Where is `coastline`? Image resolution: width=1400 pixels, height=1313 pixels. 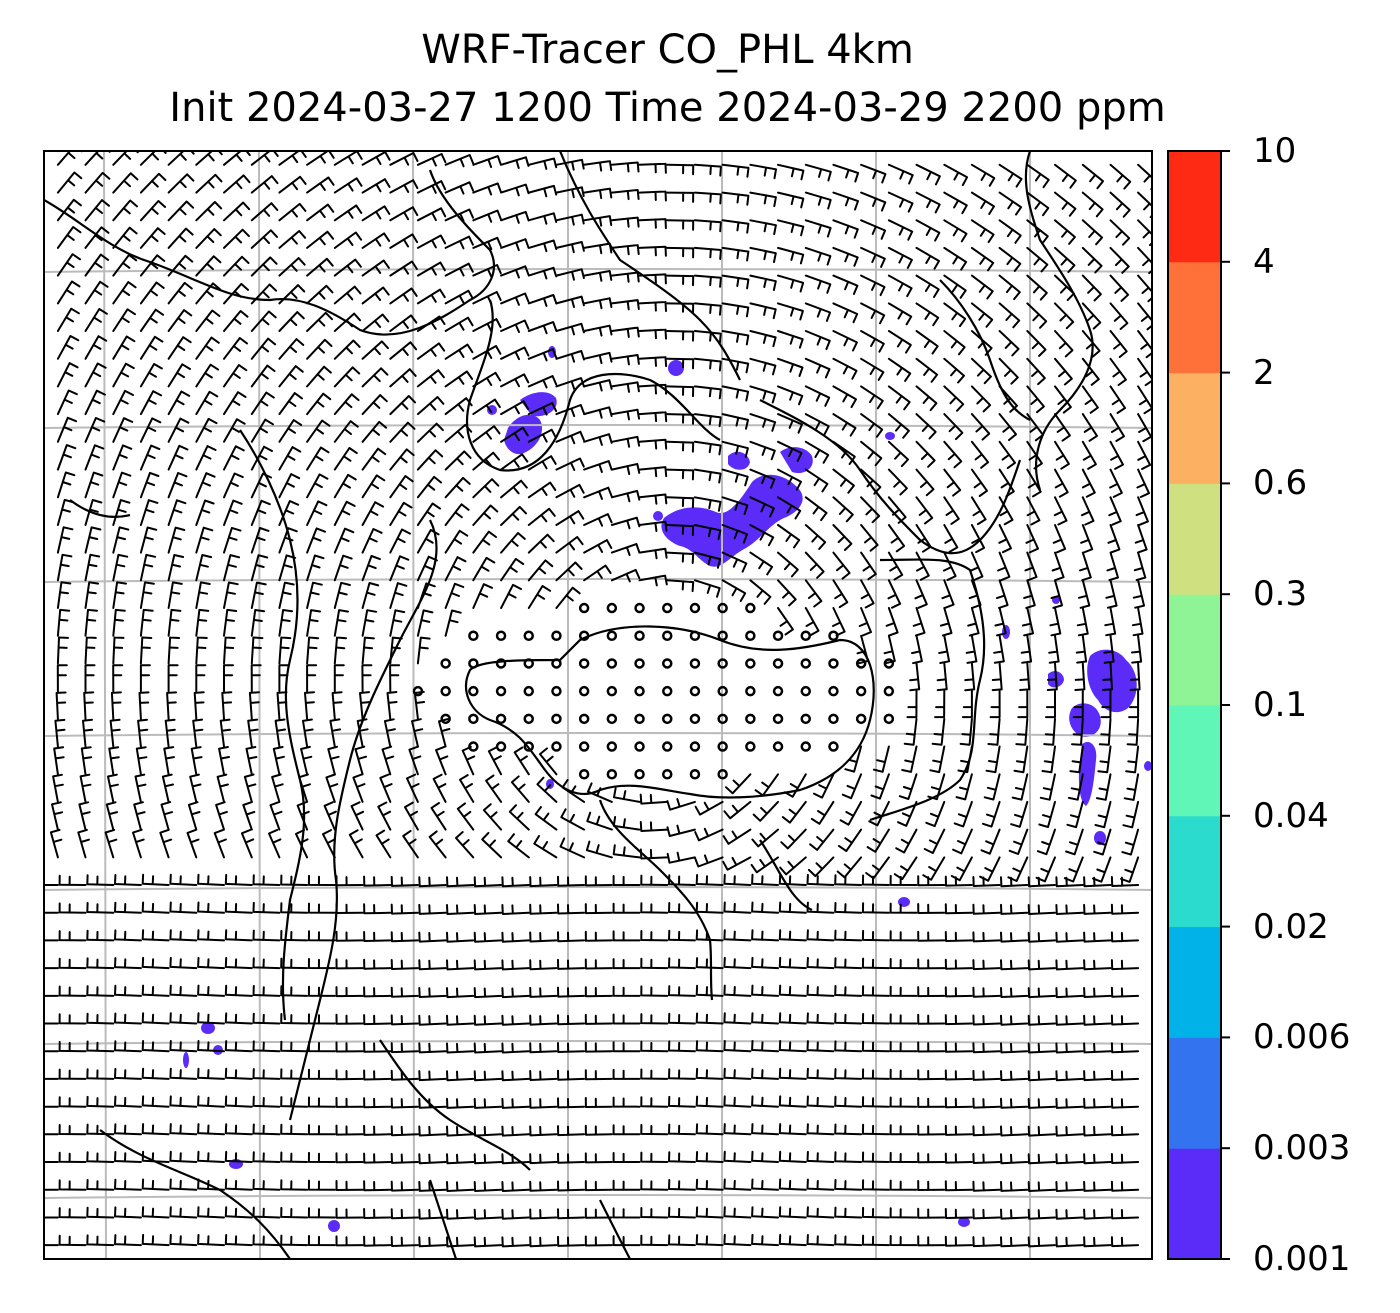 coastline is located at coordinates (786, 875).